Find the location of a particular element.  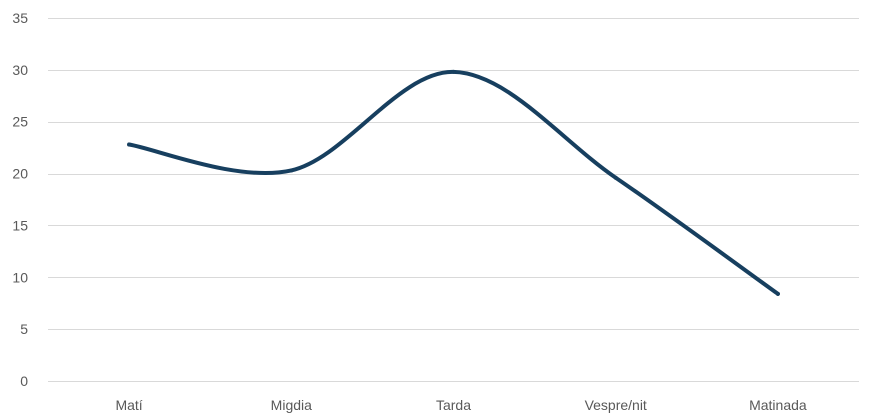

x-axis-tick-labels: Matí Migdia Tarda Vespre/nit Matinada is located at coordinates (460, 405).